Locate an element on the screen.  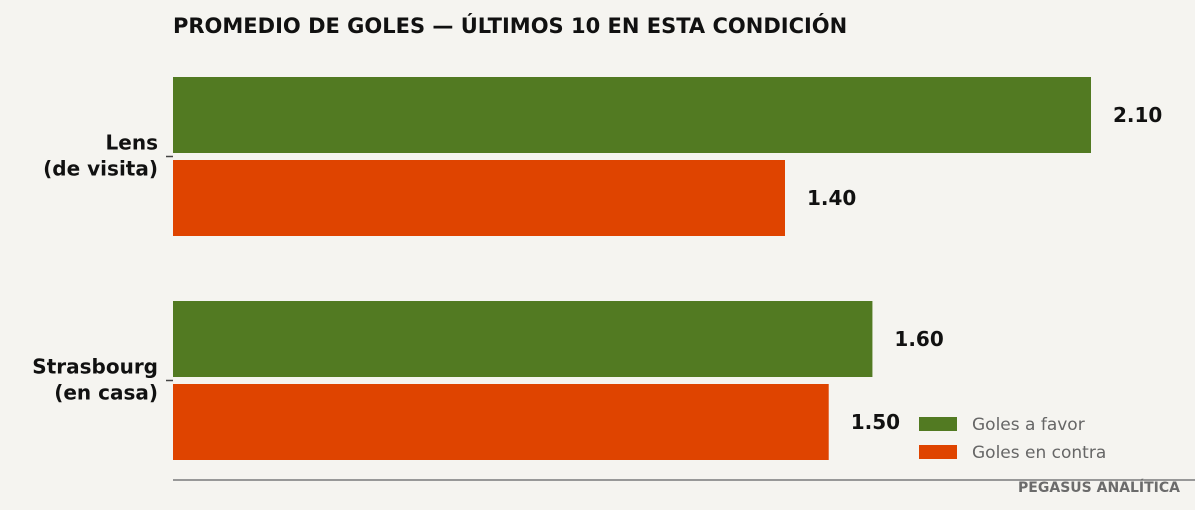
value-label: 1.40 is located at coordinates (831, 198).